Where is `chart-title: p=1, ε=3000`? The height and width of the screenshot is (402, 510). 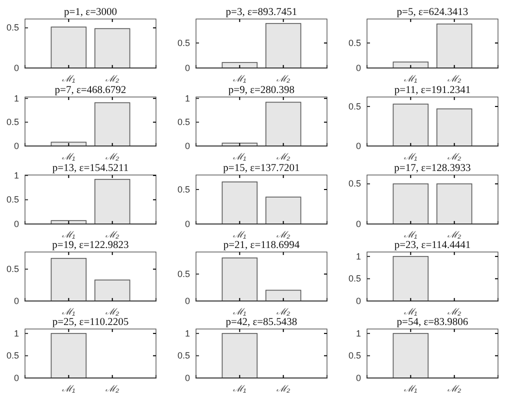
chart-title: p=1, ε=3000 is located at coordinates (91, 12).